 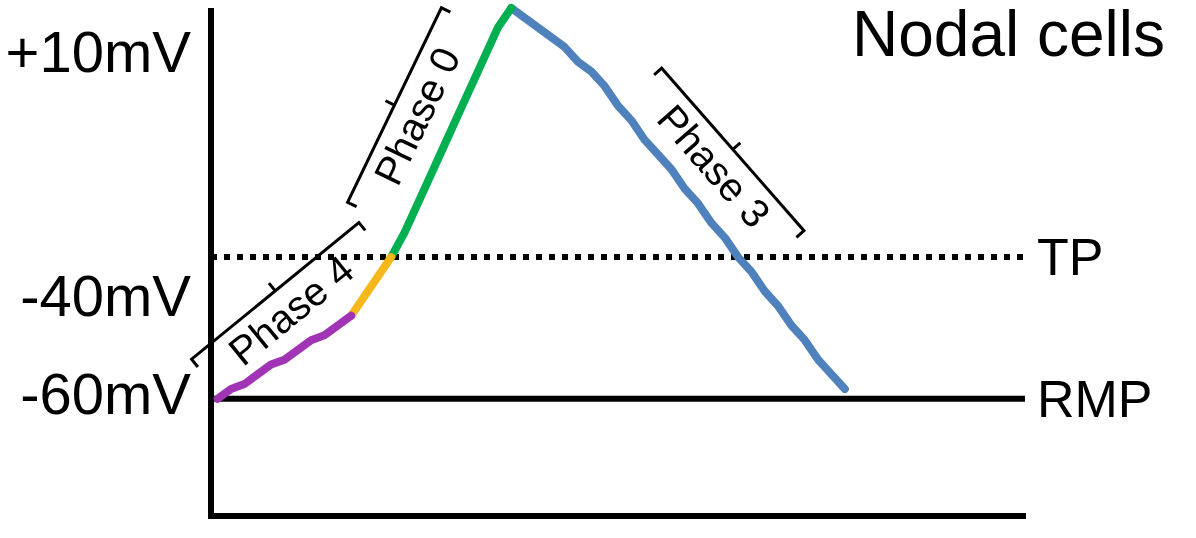 I want to click on y-tick-label: -60mV, so click(x=106, y=393).